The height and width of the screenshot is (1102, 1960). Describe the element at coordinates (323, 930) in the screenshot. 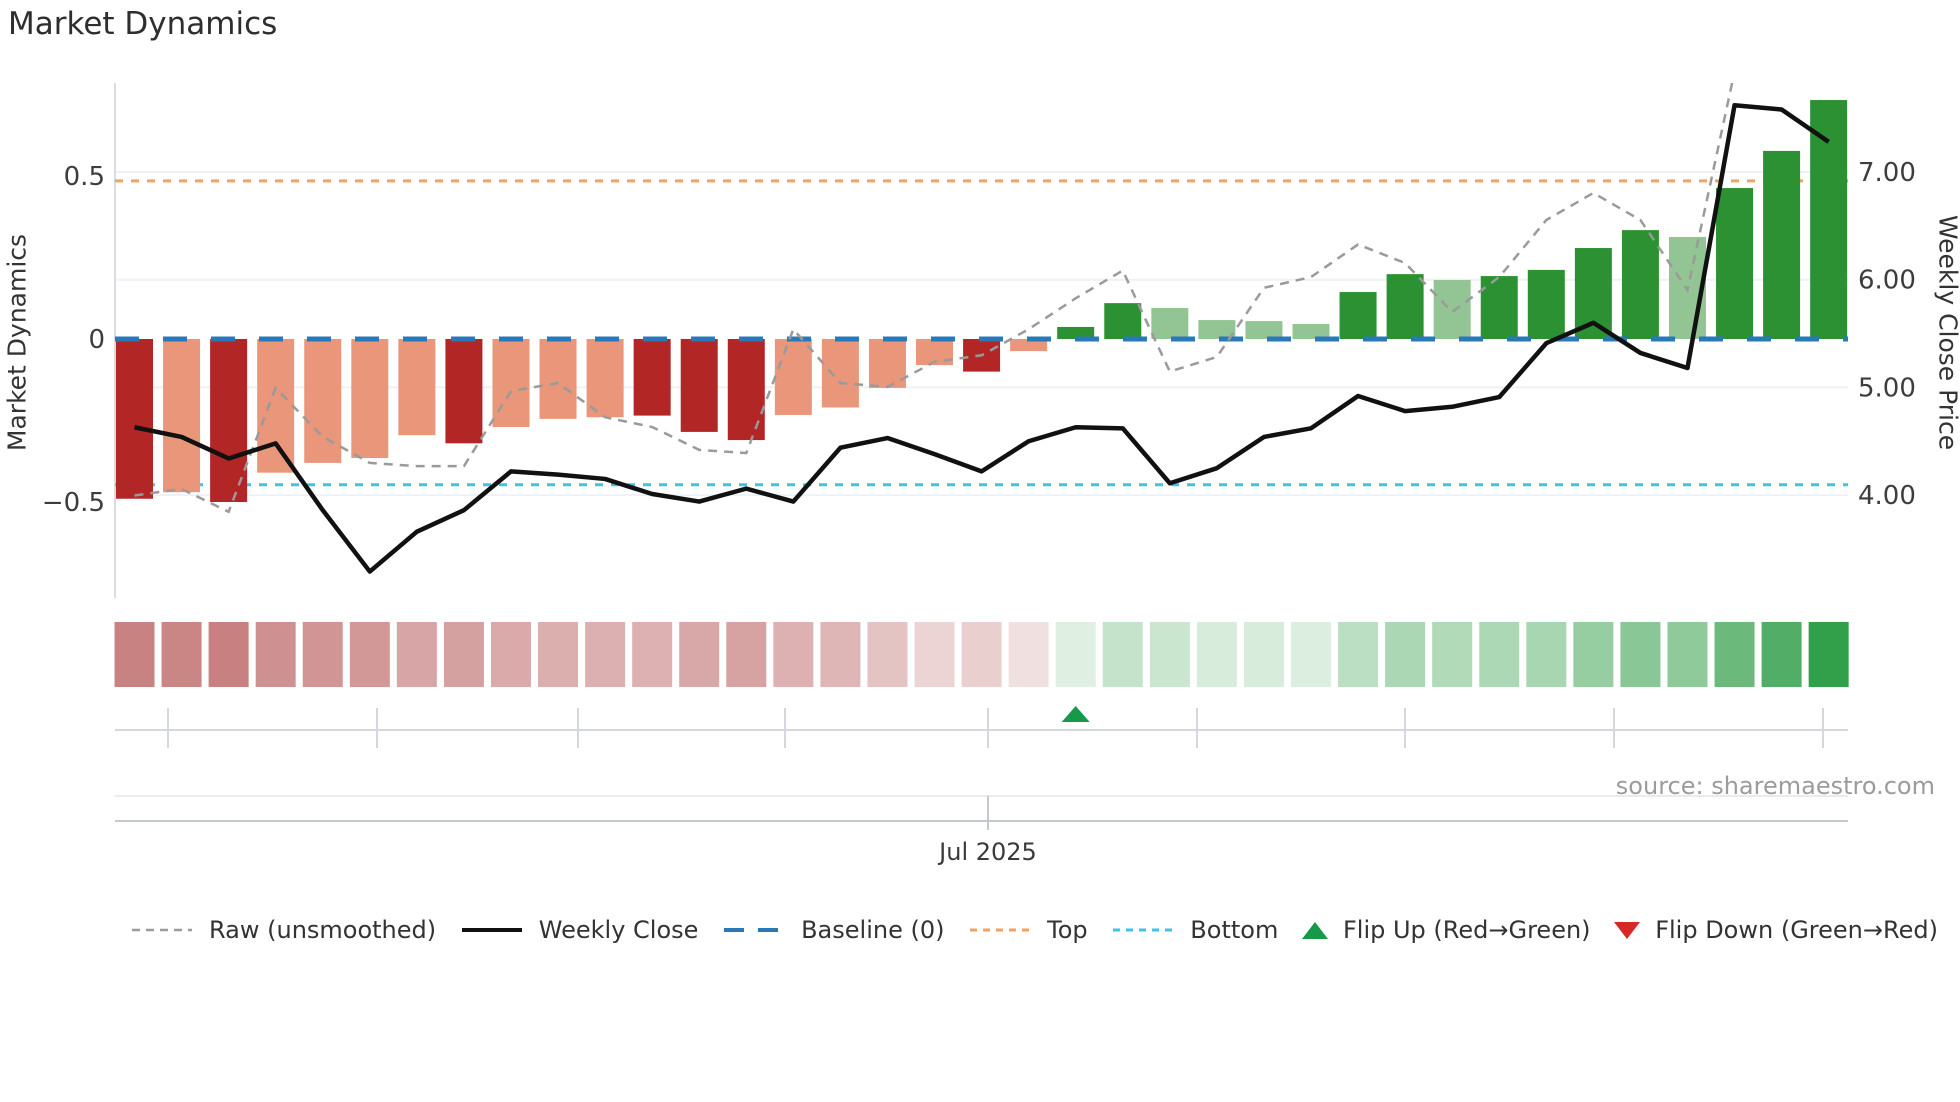

I see `legend-label: Raw (unsmoothed)` at that location.